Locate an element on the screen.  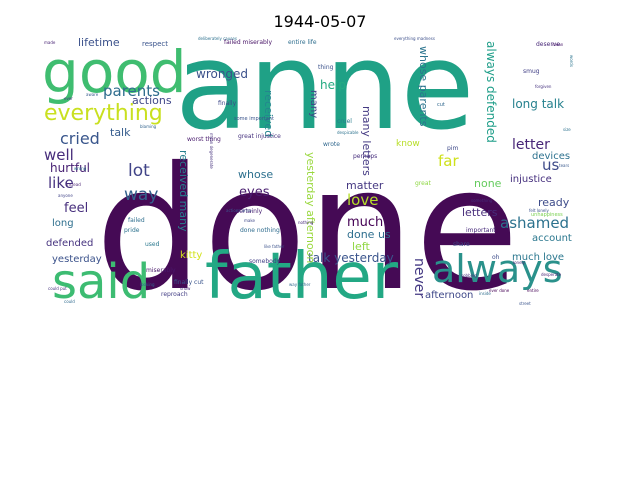
word-certainly: certainly is located at coordinates (249, 211).